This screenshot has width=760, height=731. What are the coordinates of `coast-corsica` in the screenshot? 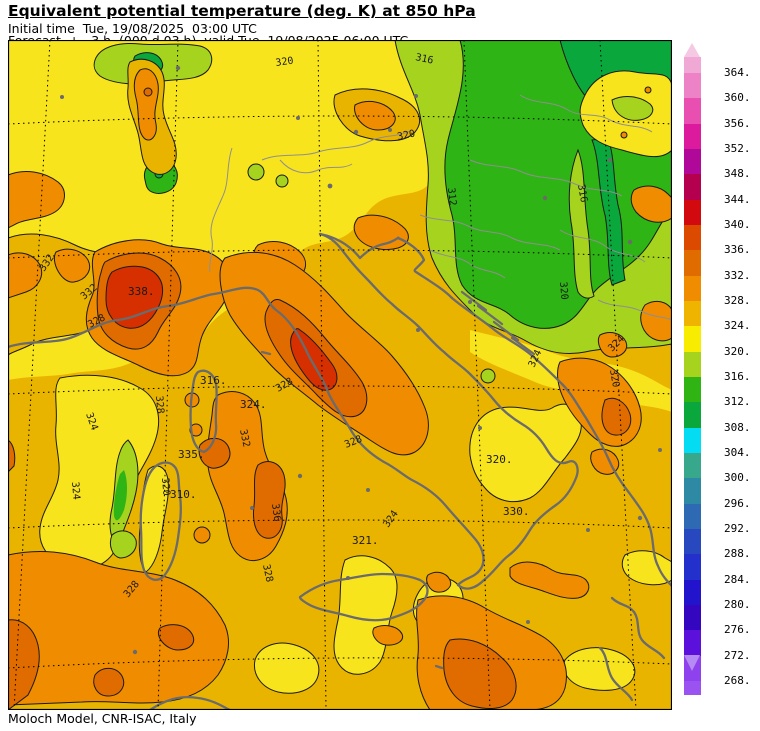 It's located at (203, 411).